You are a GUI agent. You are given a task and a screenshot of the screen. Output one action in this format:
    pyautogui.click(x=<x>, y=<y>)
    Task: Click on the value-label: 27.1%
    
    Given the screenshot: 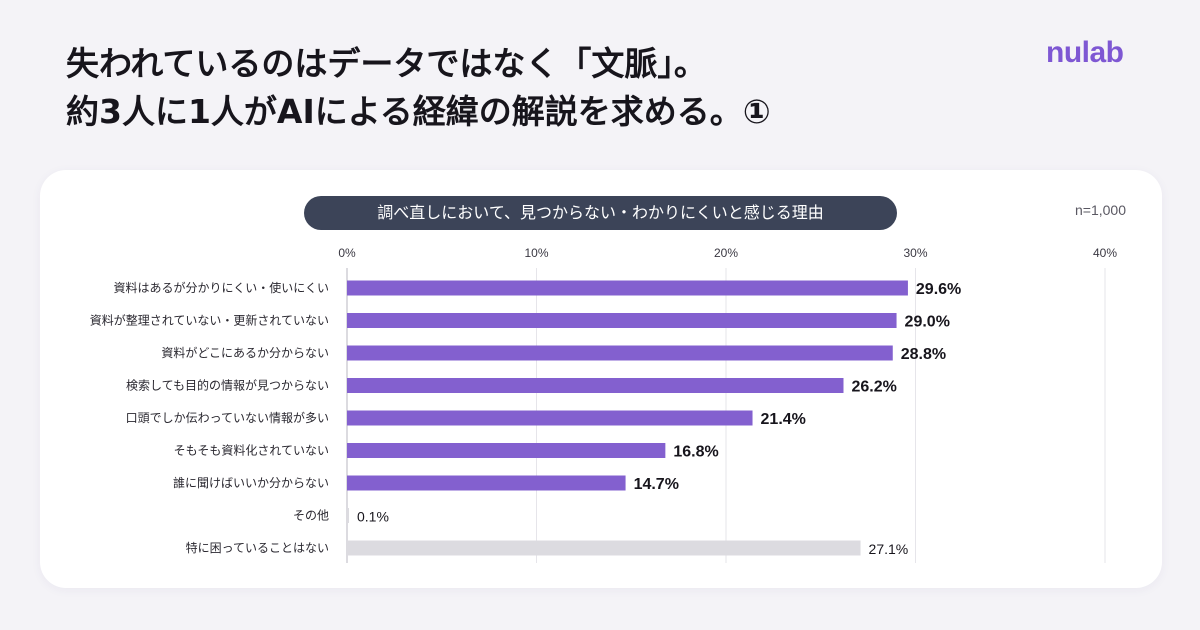 What is the action you would take?
    pyautogui.click(x=889, y=549)
    